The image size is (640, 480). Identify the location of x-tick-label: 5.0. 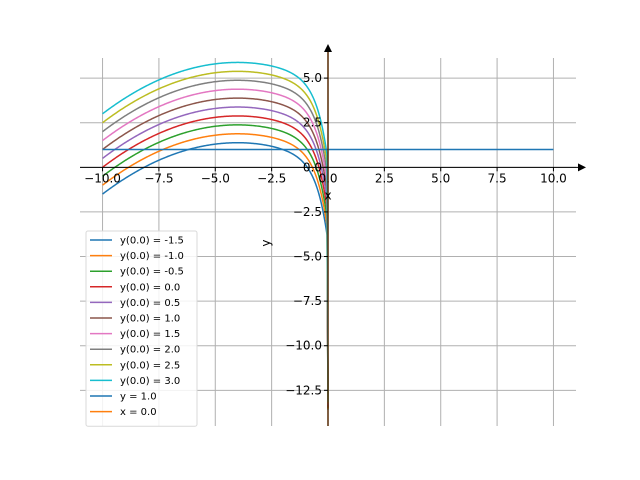
(440, 178).